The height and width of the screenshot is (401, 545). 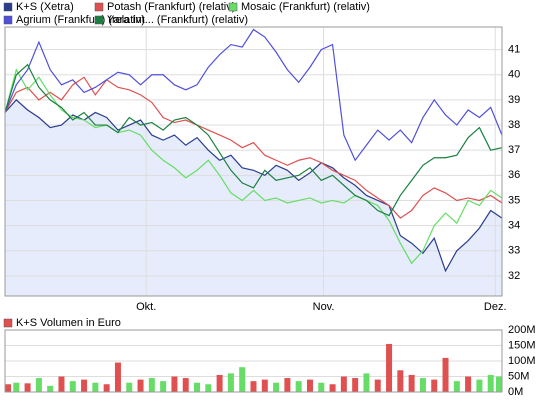 What do you see at coordinates (80, 20) in the screenshot?
I see `legend-label: Agrium (Frankfurt) (relativ)` at bounding box center [80, 20].